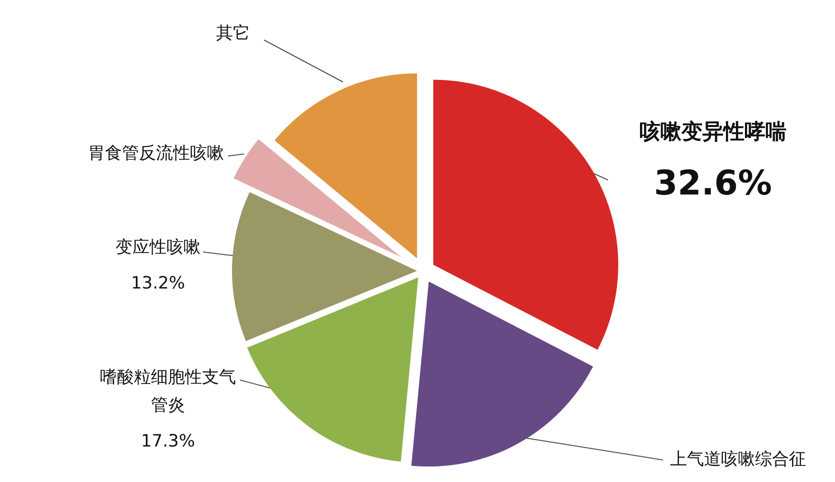 The width and height of the screenshot is (835, 482). What do you see at coordinates (233, 34) in the screenshot?
I see `slice-label: 其它` at bounding box center [233, 34].